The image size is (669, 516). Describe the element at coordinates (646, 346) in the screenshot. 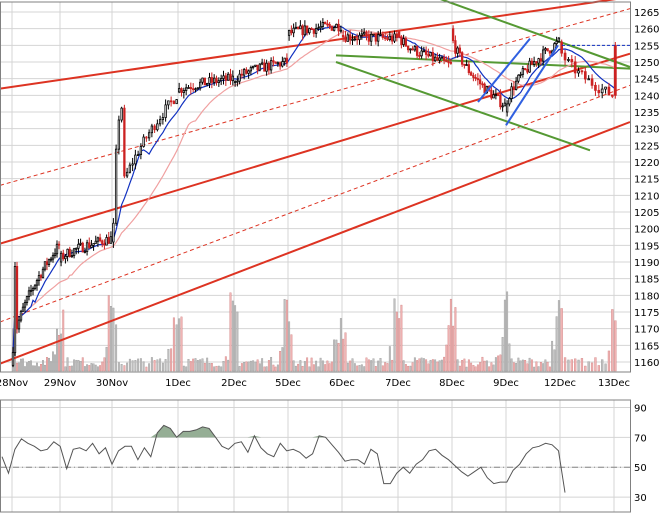

I see `price-tick-label: 1165` at that location.